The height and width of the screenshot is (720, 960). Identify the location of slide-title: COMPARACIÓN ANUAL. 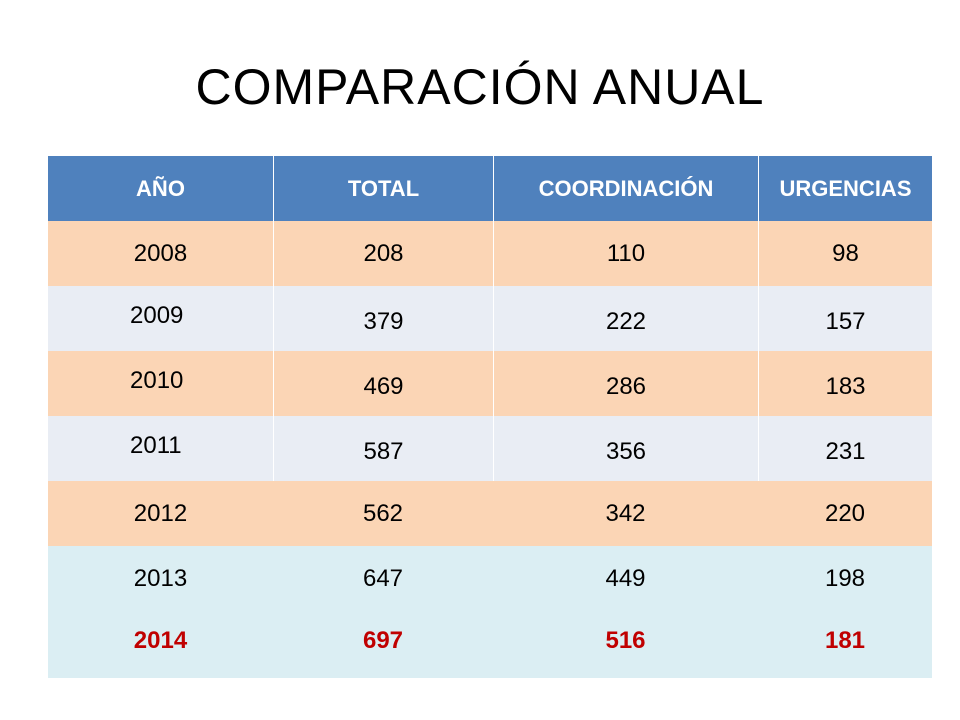
(480, 87).